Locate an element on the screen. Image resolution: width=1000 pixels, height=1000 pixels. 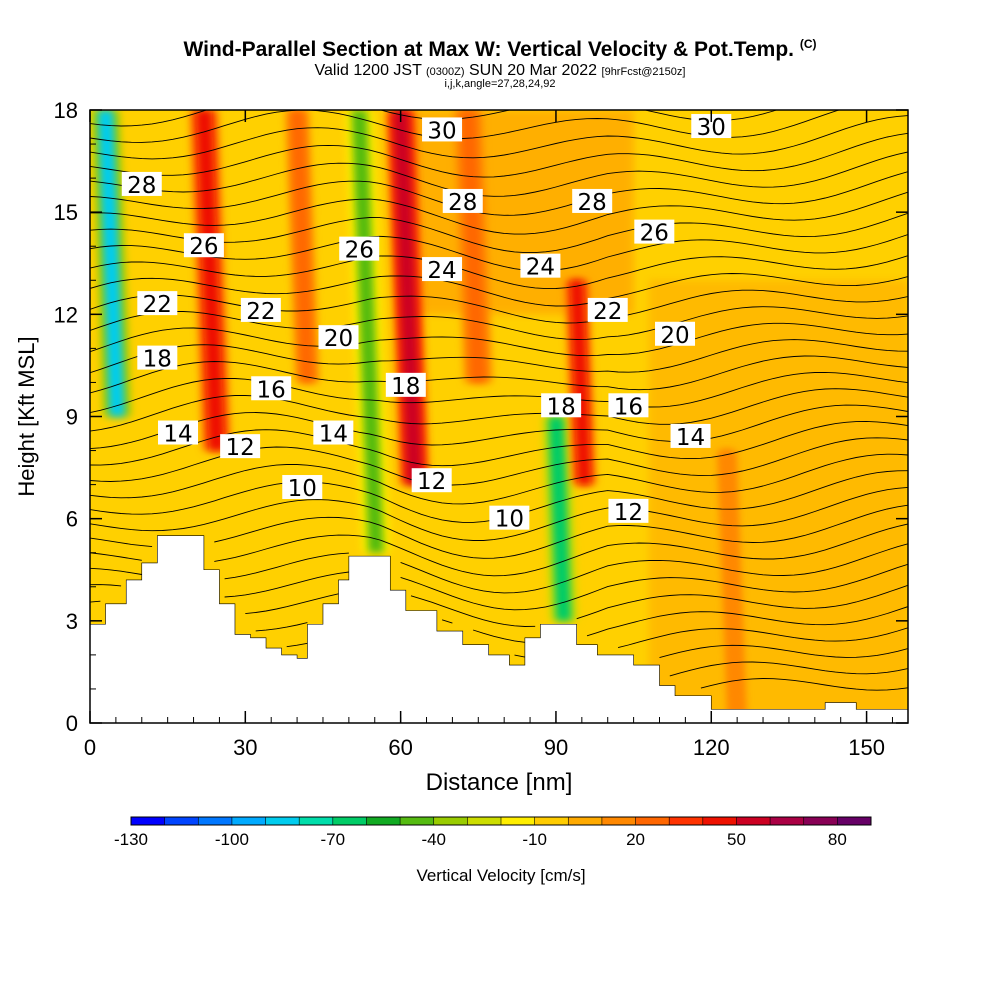
x-tick-label-4: 120 is located at coordinates (711, 747).